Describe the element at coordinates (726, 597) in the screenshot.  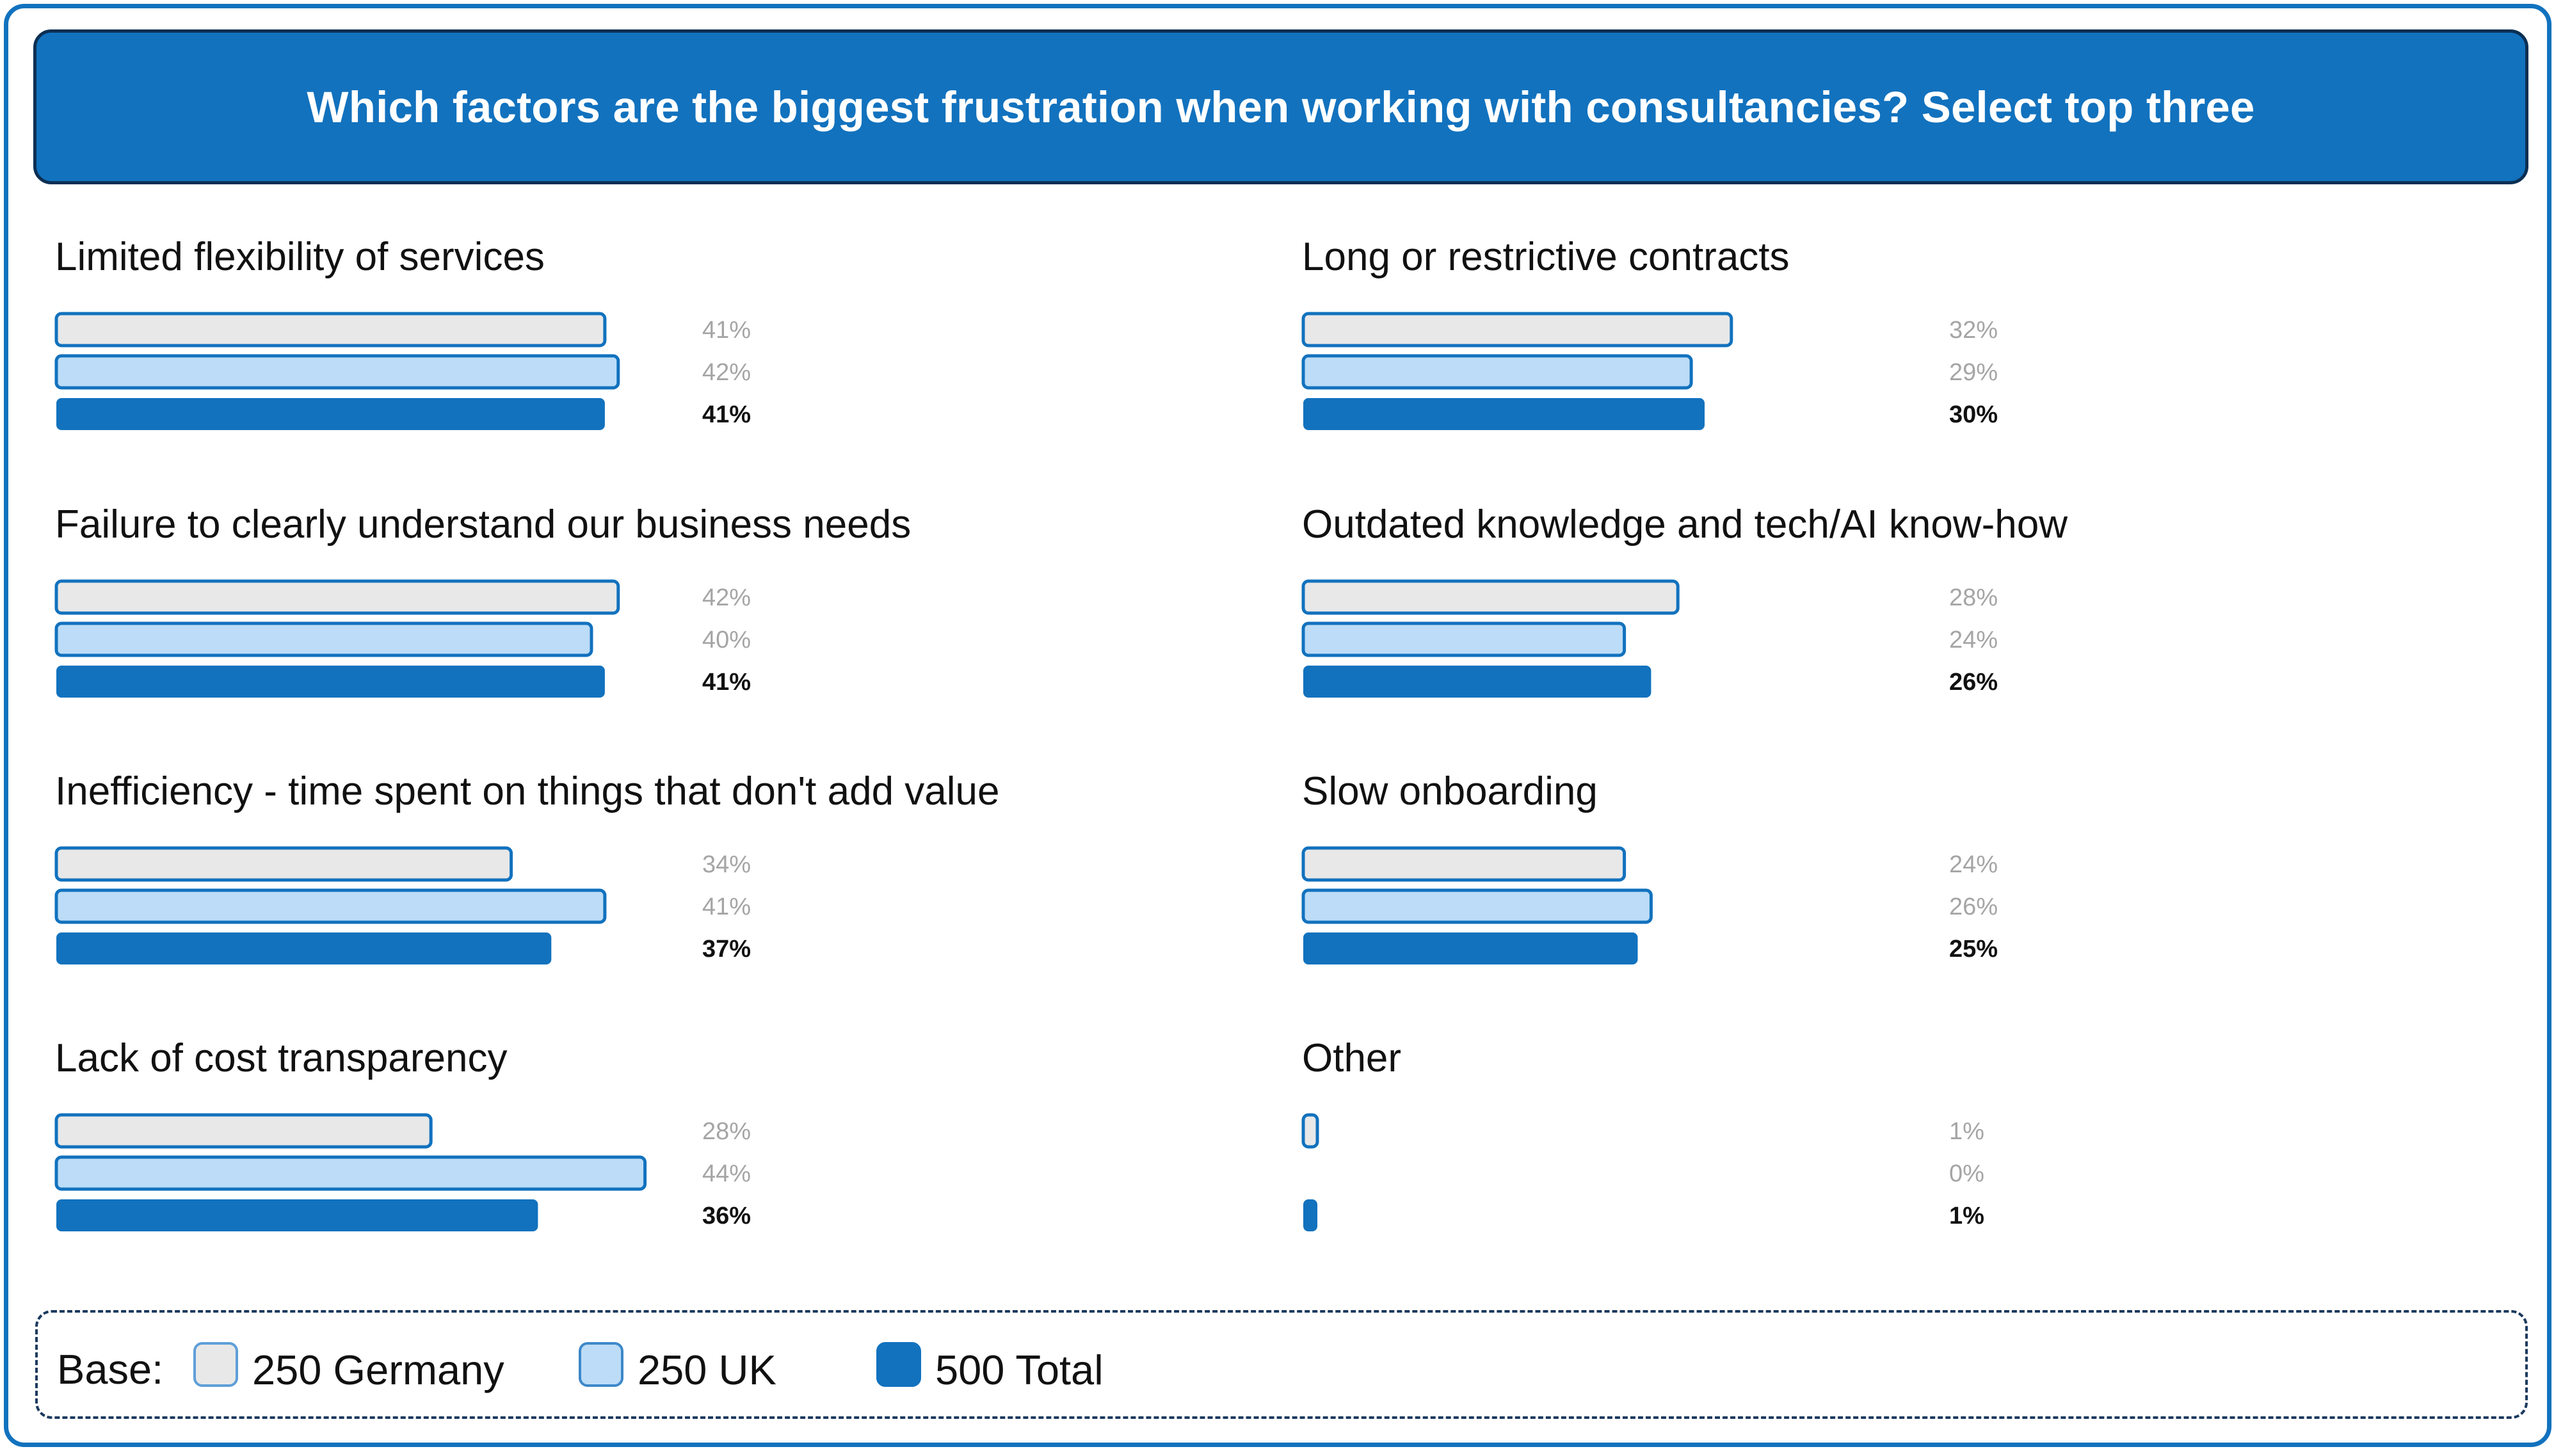
I see `value-label-germany: 42%` at that location.